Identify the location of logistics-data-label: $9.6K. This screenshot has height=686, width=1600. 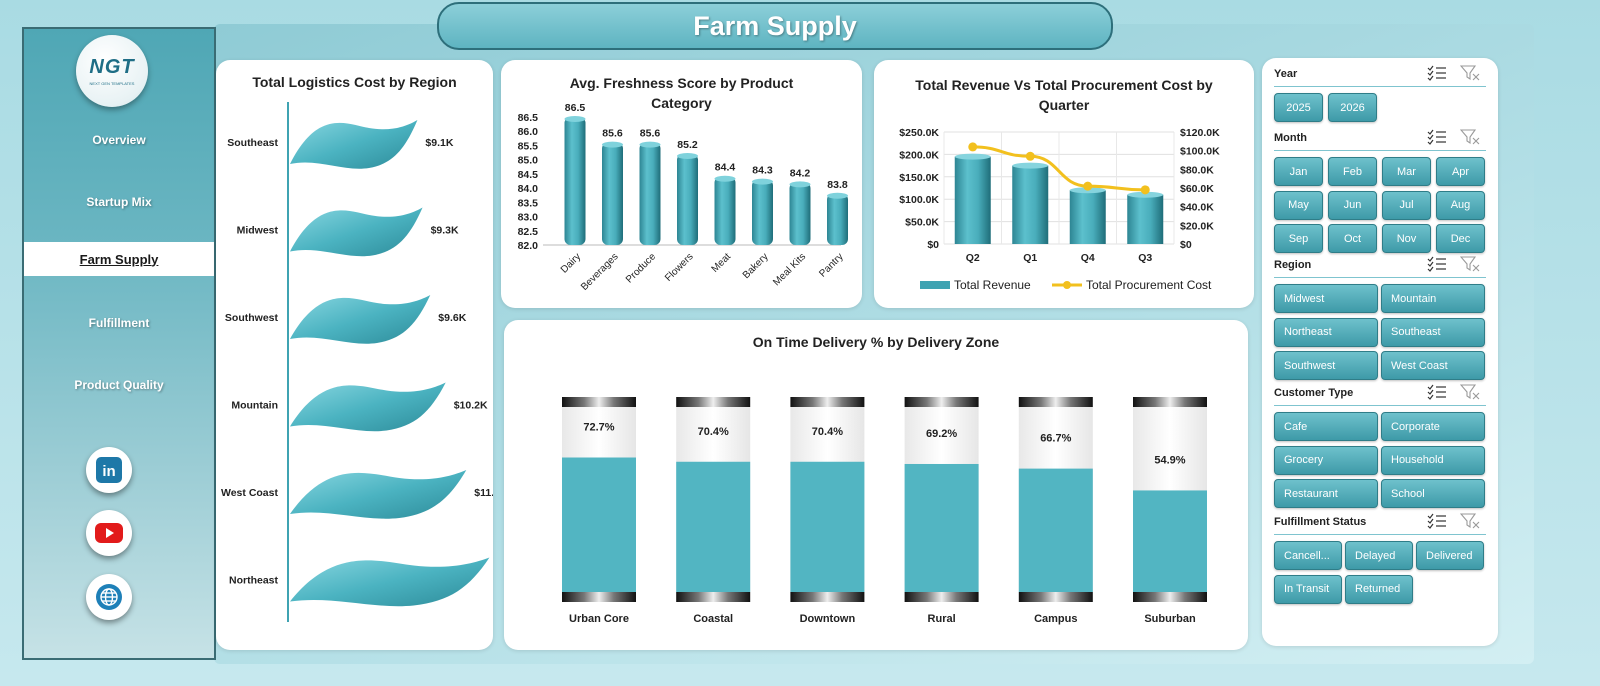
(452, 318).